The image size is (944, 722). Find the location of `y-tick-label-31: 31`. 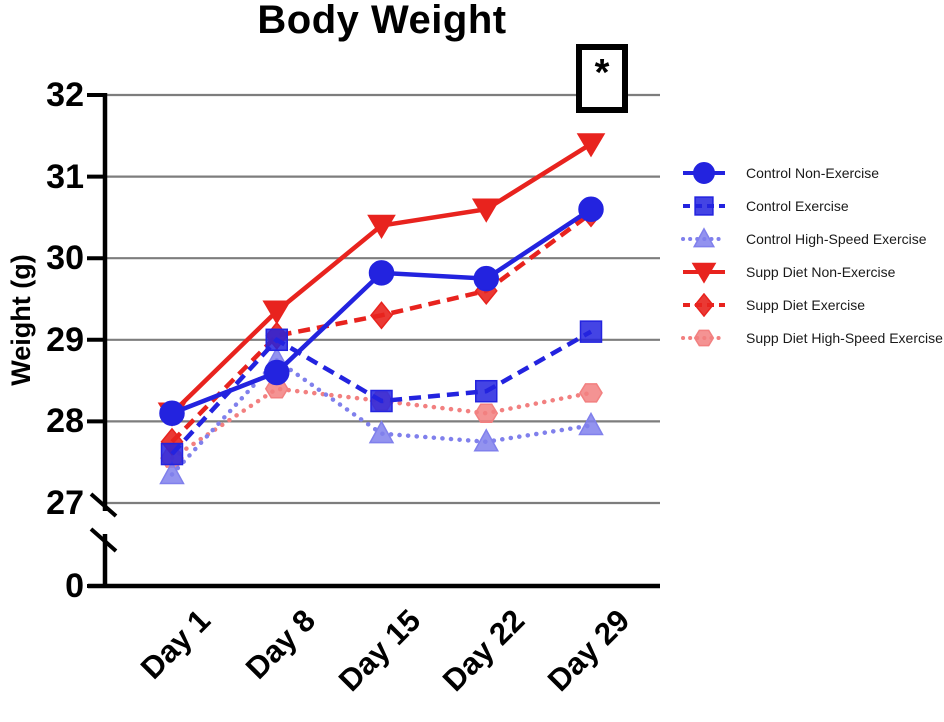

y-tick-label-31: 31 is located at coordinates (65, 176).